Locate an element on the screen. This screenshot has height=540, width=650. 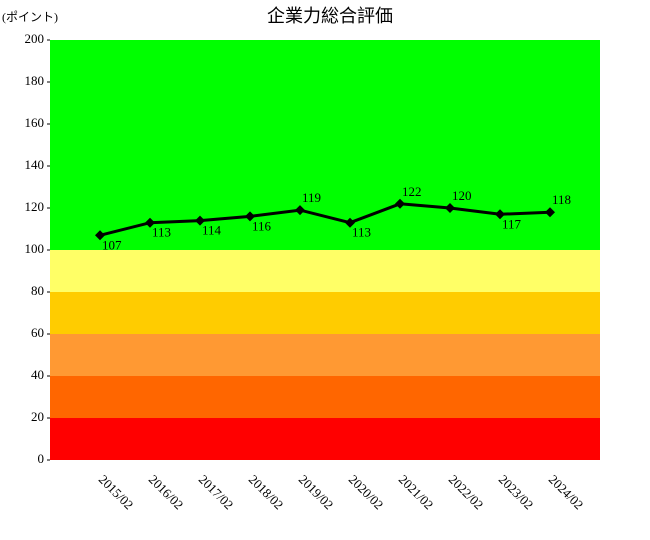
data-label: 120 is located at coordinates (462, 195).